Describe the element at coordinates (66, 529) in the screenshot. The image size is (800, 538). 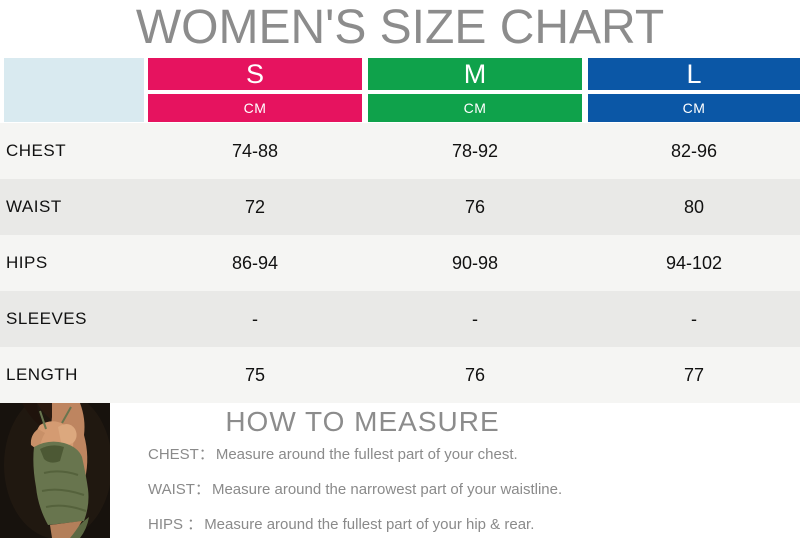
I see `legs-shape` at that location.